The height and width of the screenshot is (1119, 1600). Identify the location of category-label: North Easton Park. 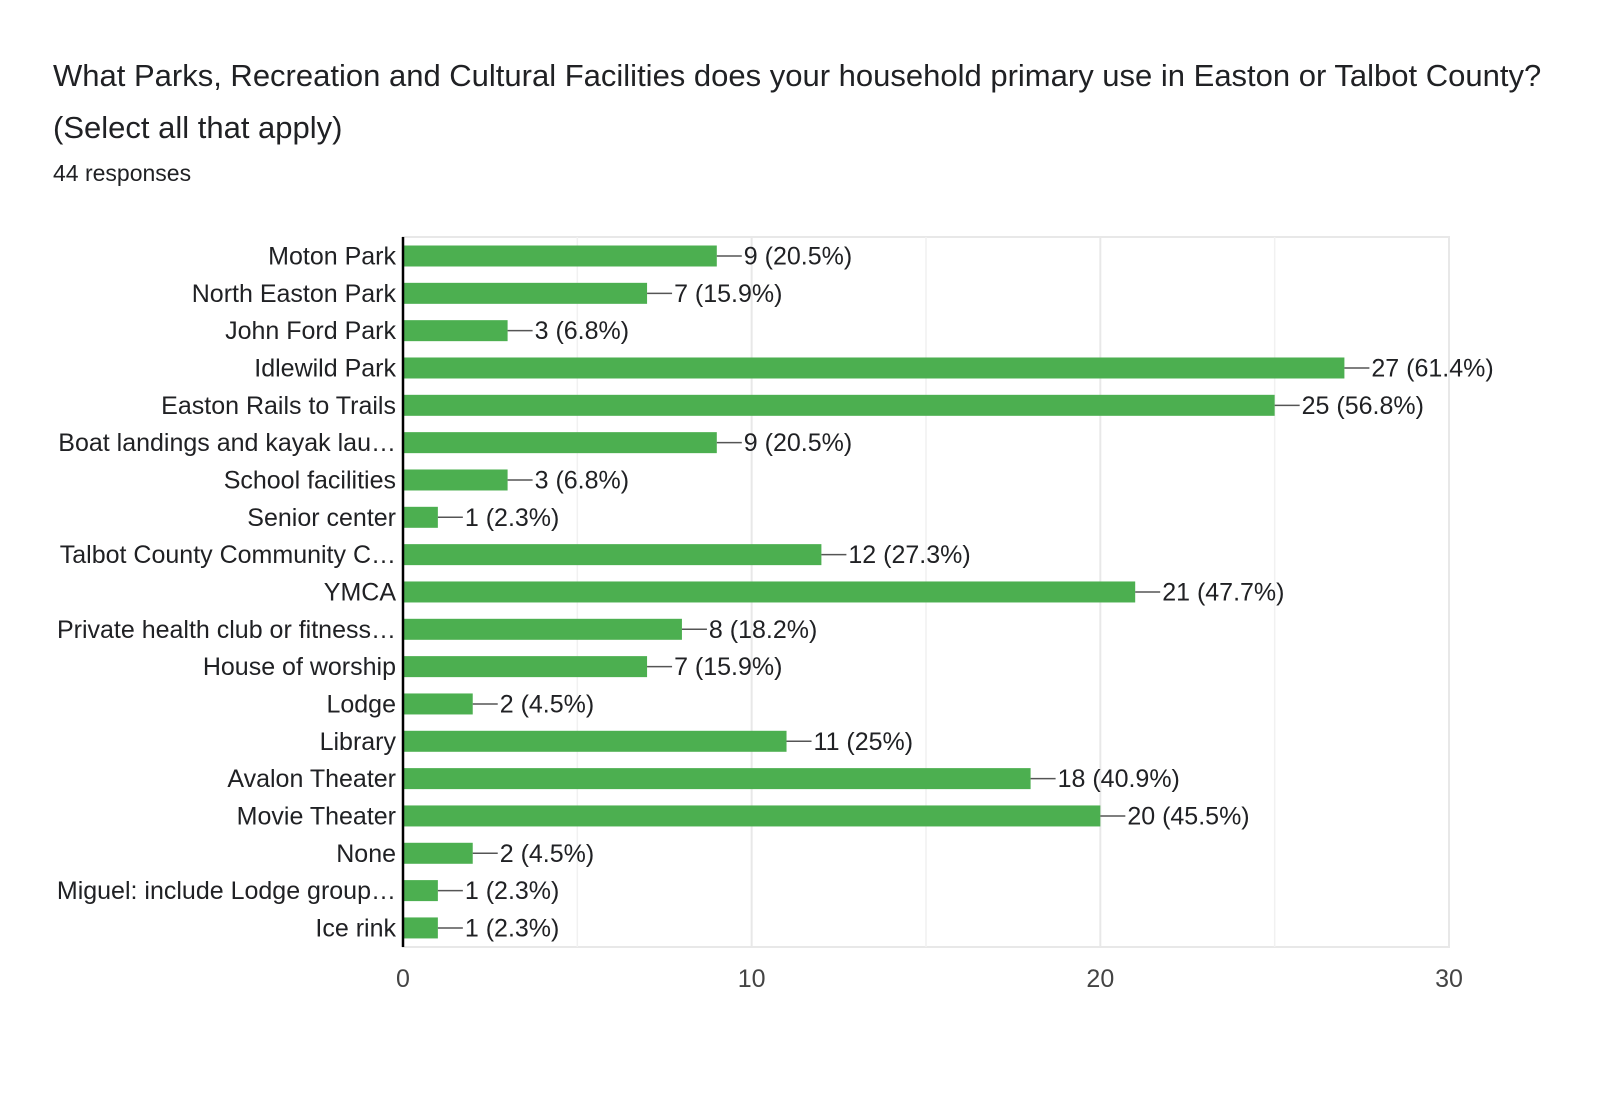
(294, 294).